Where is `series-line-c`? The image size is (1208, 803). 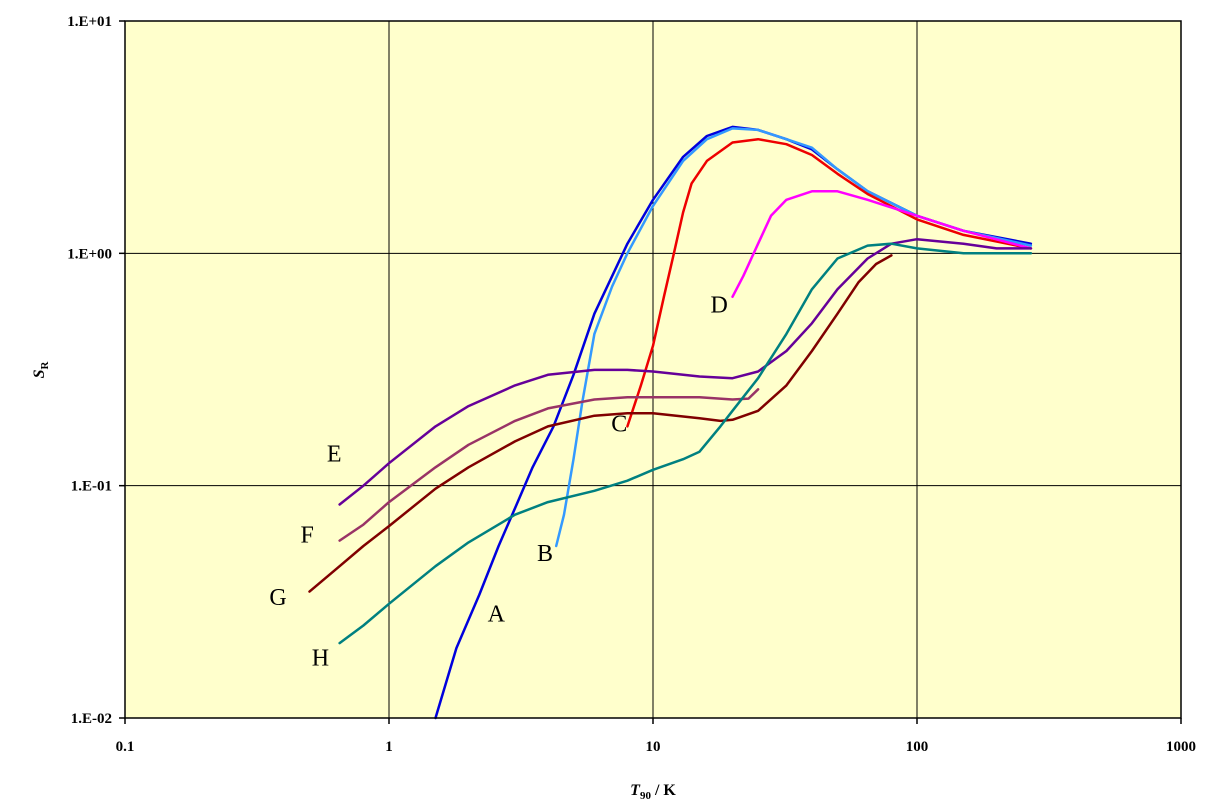
series-line-c is located at coordinates (829, 282).